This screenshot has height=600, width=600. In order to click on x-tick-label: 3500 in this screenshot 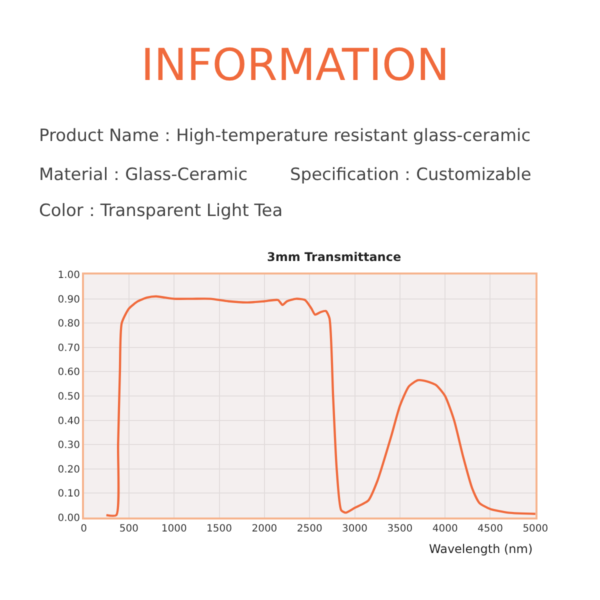, I will do `click(400, 528)`.